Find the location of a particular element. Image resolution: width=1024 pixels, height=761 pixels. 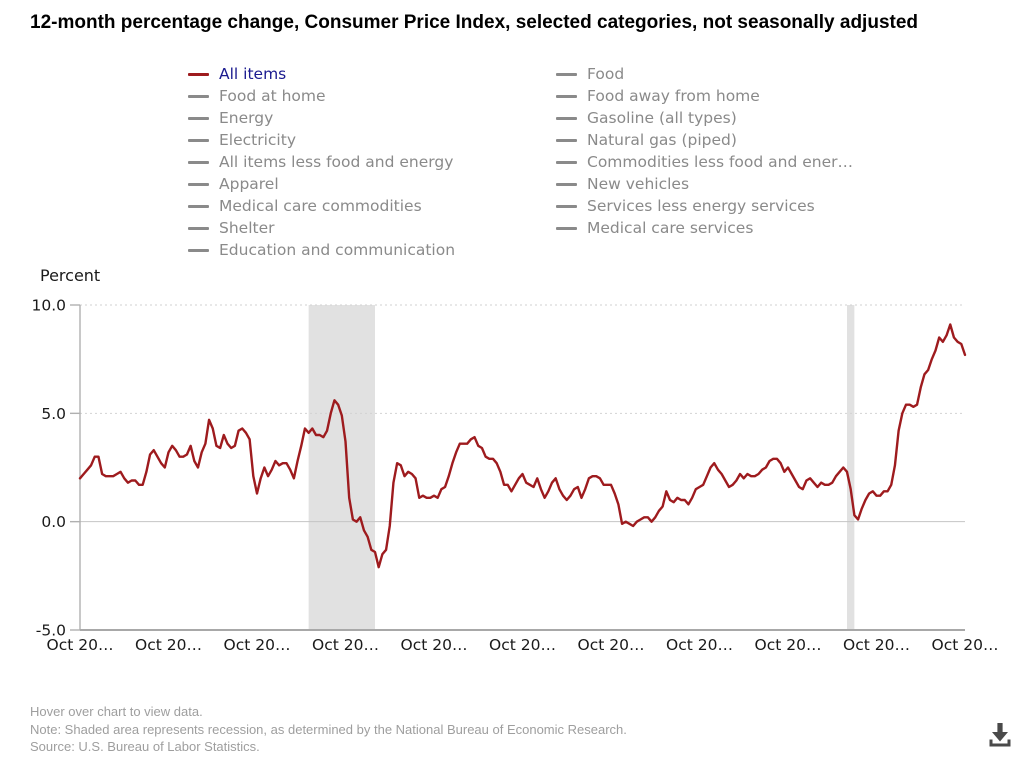

legend-item-gasoline-all-types: Gasoline (all types) is located at coordinates (704, 118).